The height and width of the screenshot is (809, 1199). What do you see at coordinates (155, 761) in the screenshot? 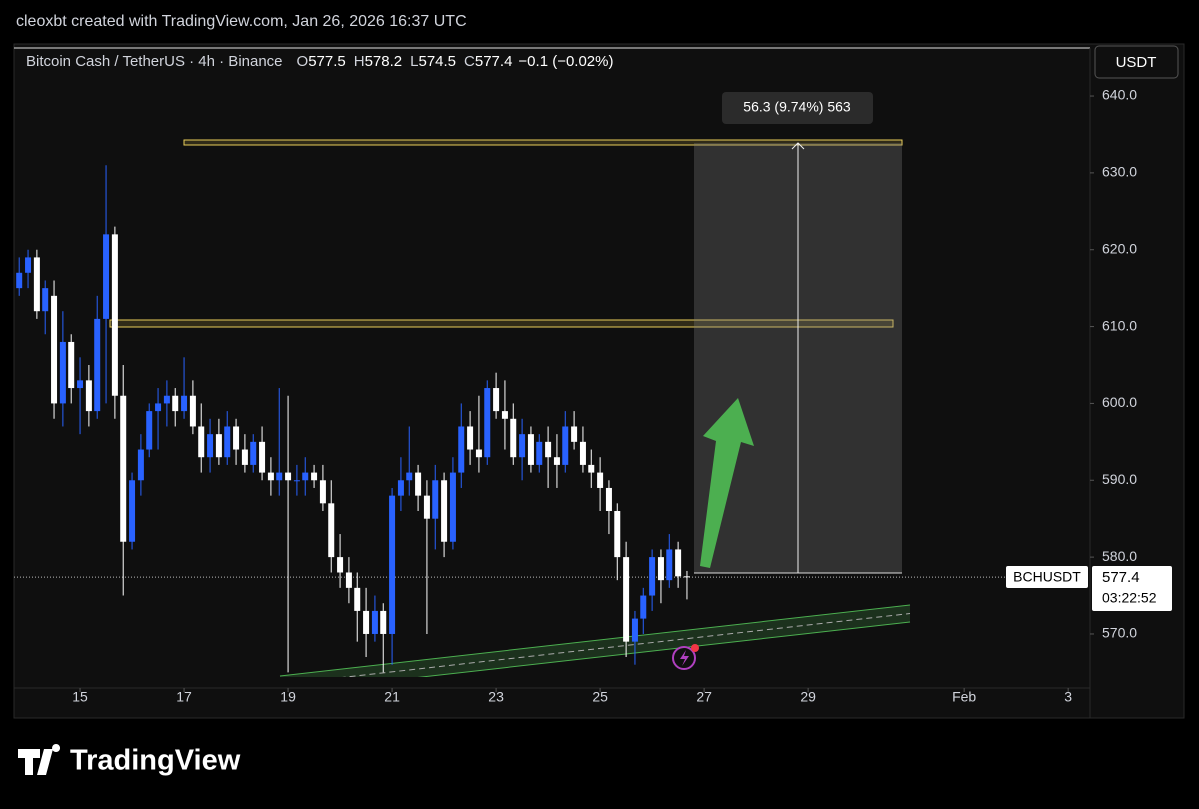
I see `brand: TradingView` at bounding box center [155, 761].